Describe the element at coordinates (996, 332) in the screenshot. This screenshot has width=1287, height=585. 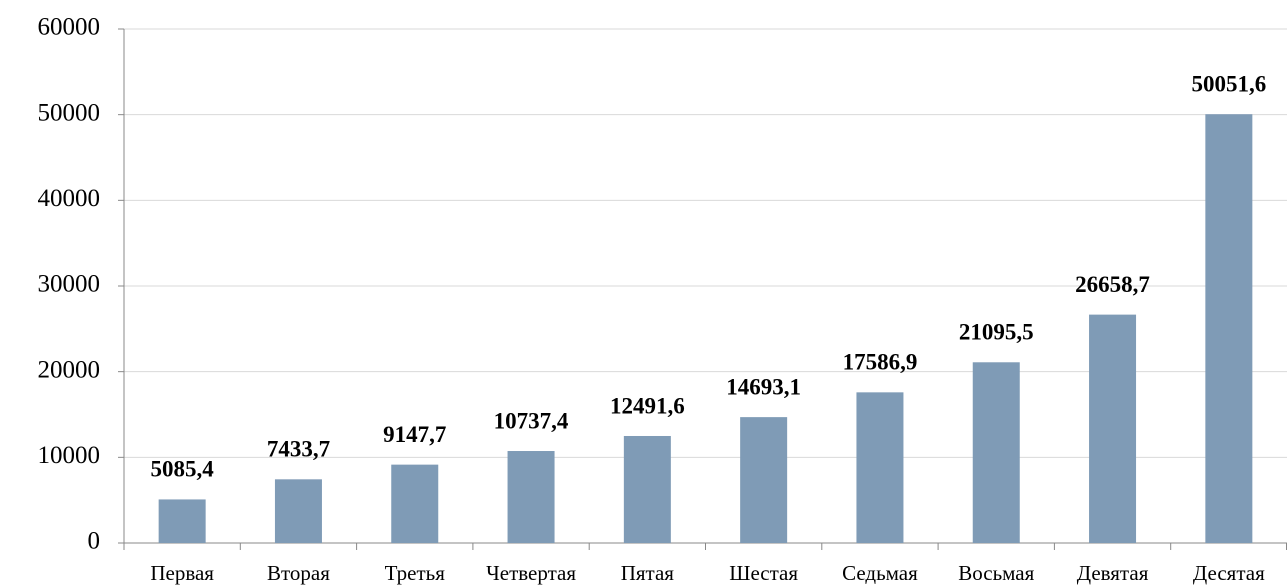
I see `value-label: 21095,5` at that location.